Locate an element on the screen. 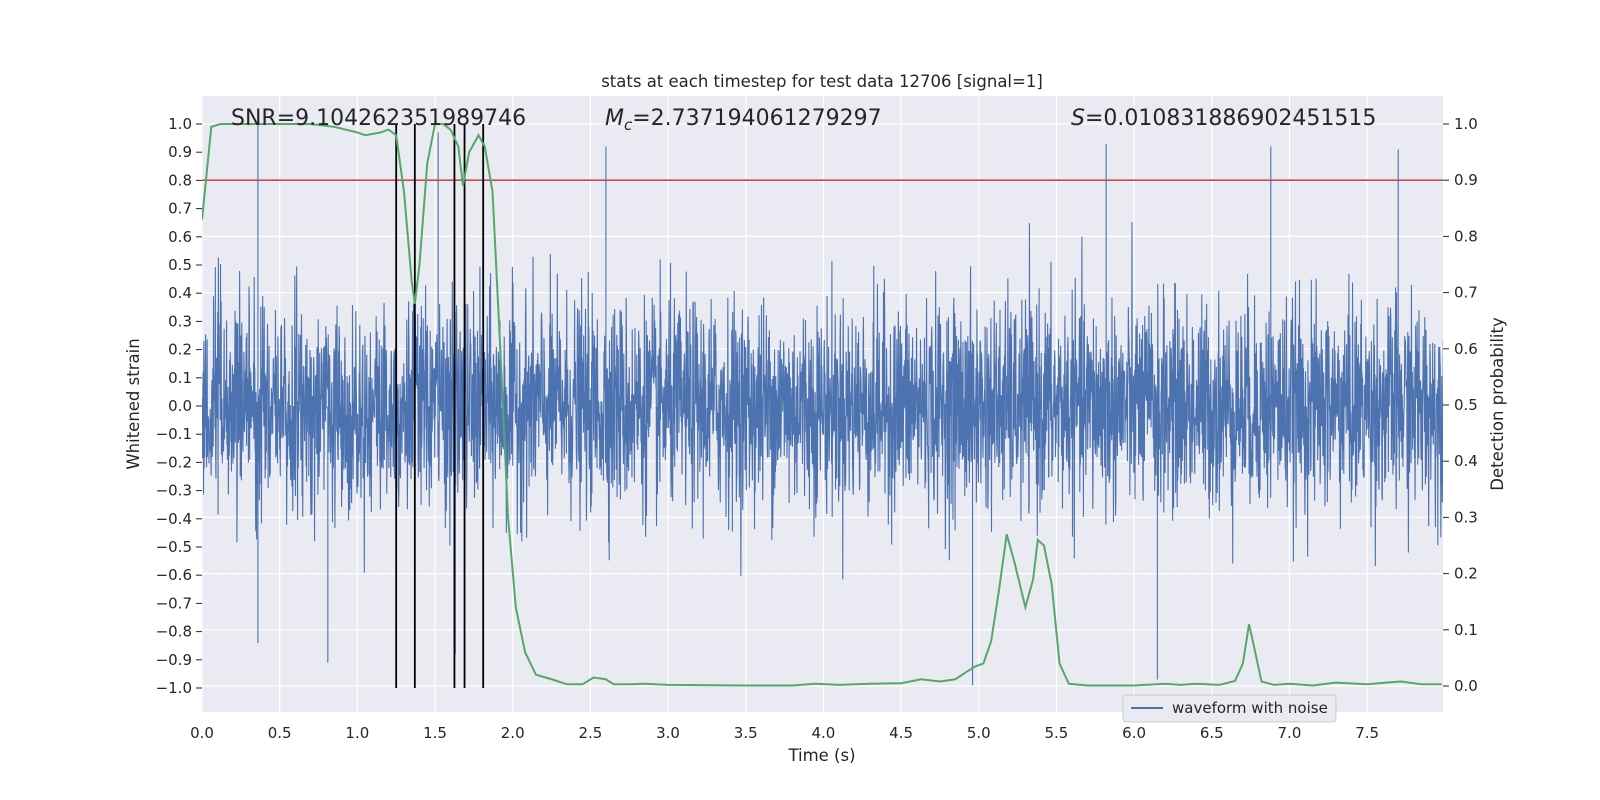  y2-axis-ticks: 1.0 0.9 0.8 0.7 0.6 0.5 0.4 0.3 0.2 0.1 0.0 is located at coordinates (1460, 405).